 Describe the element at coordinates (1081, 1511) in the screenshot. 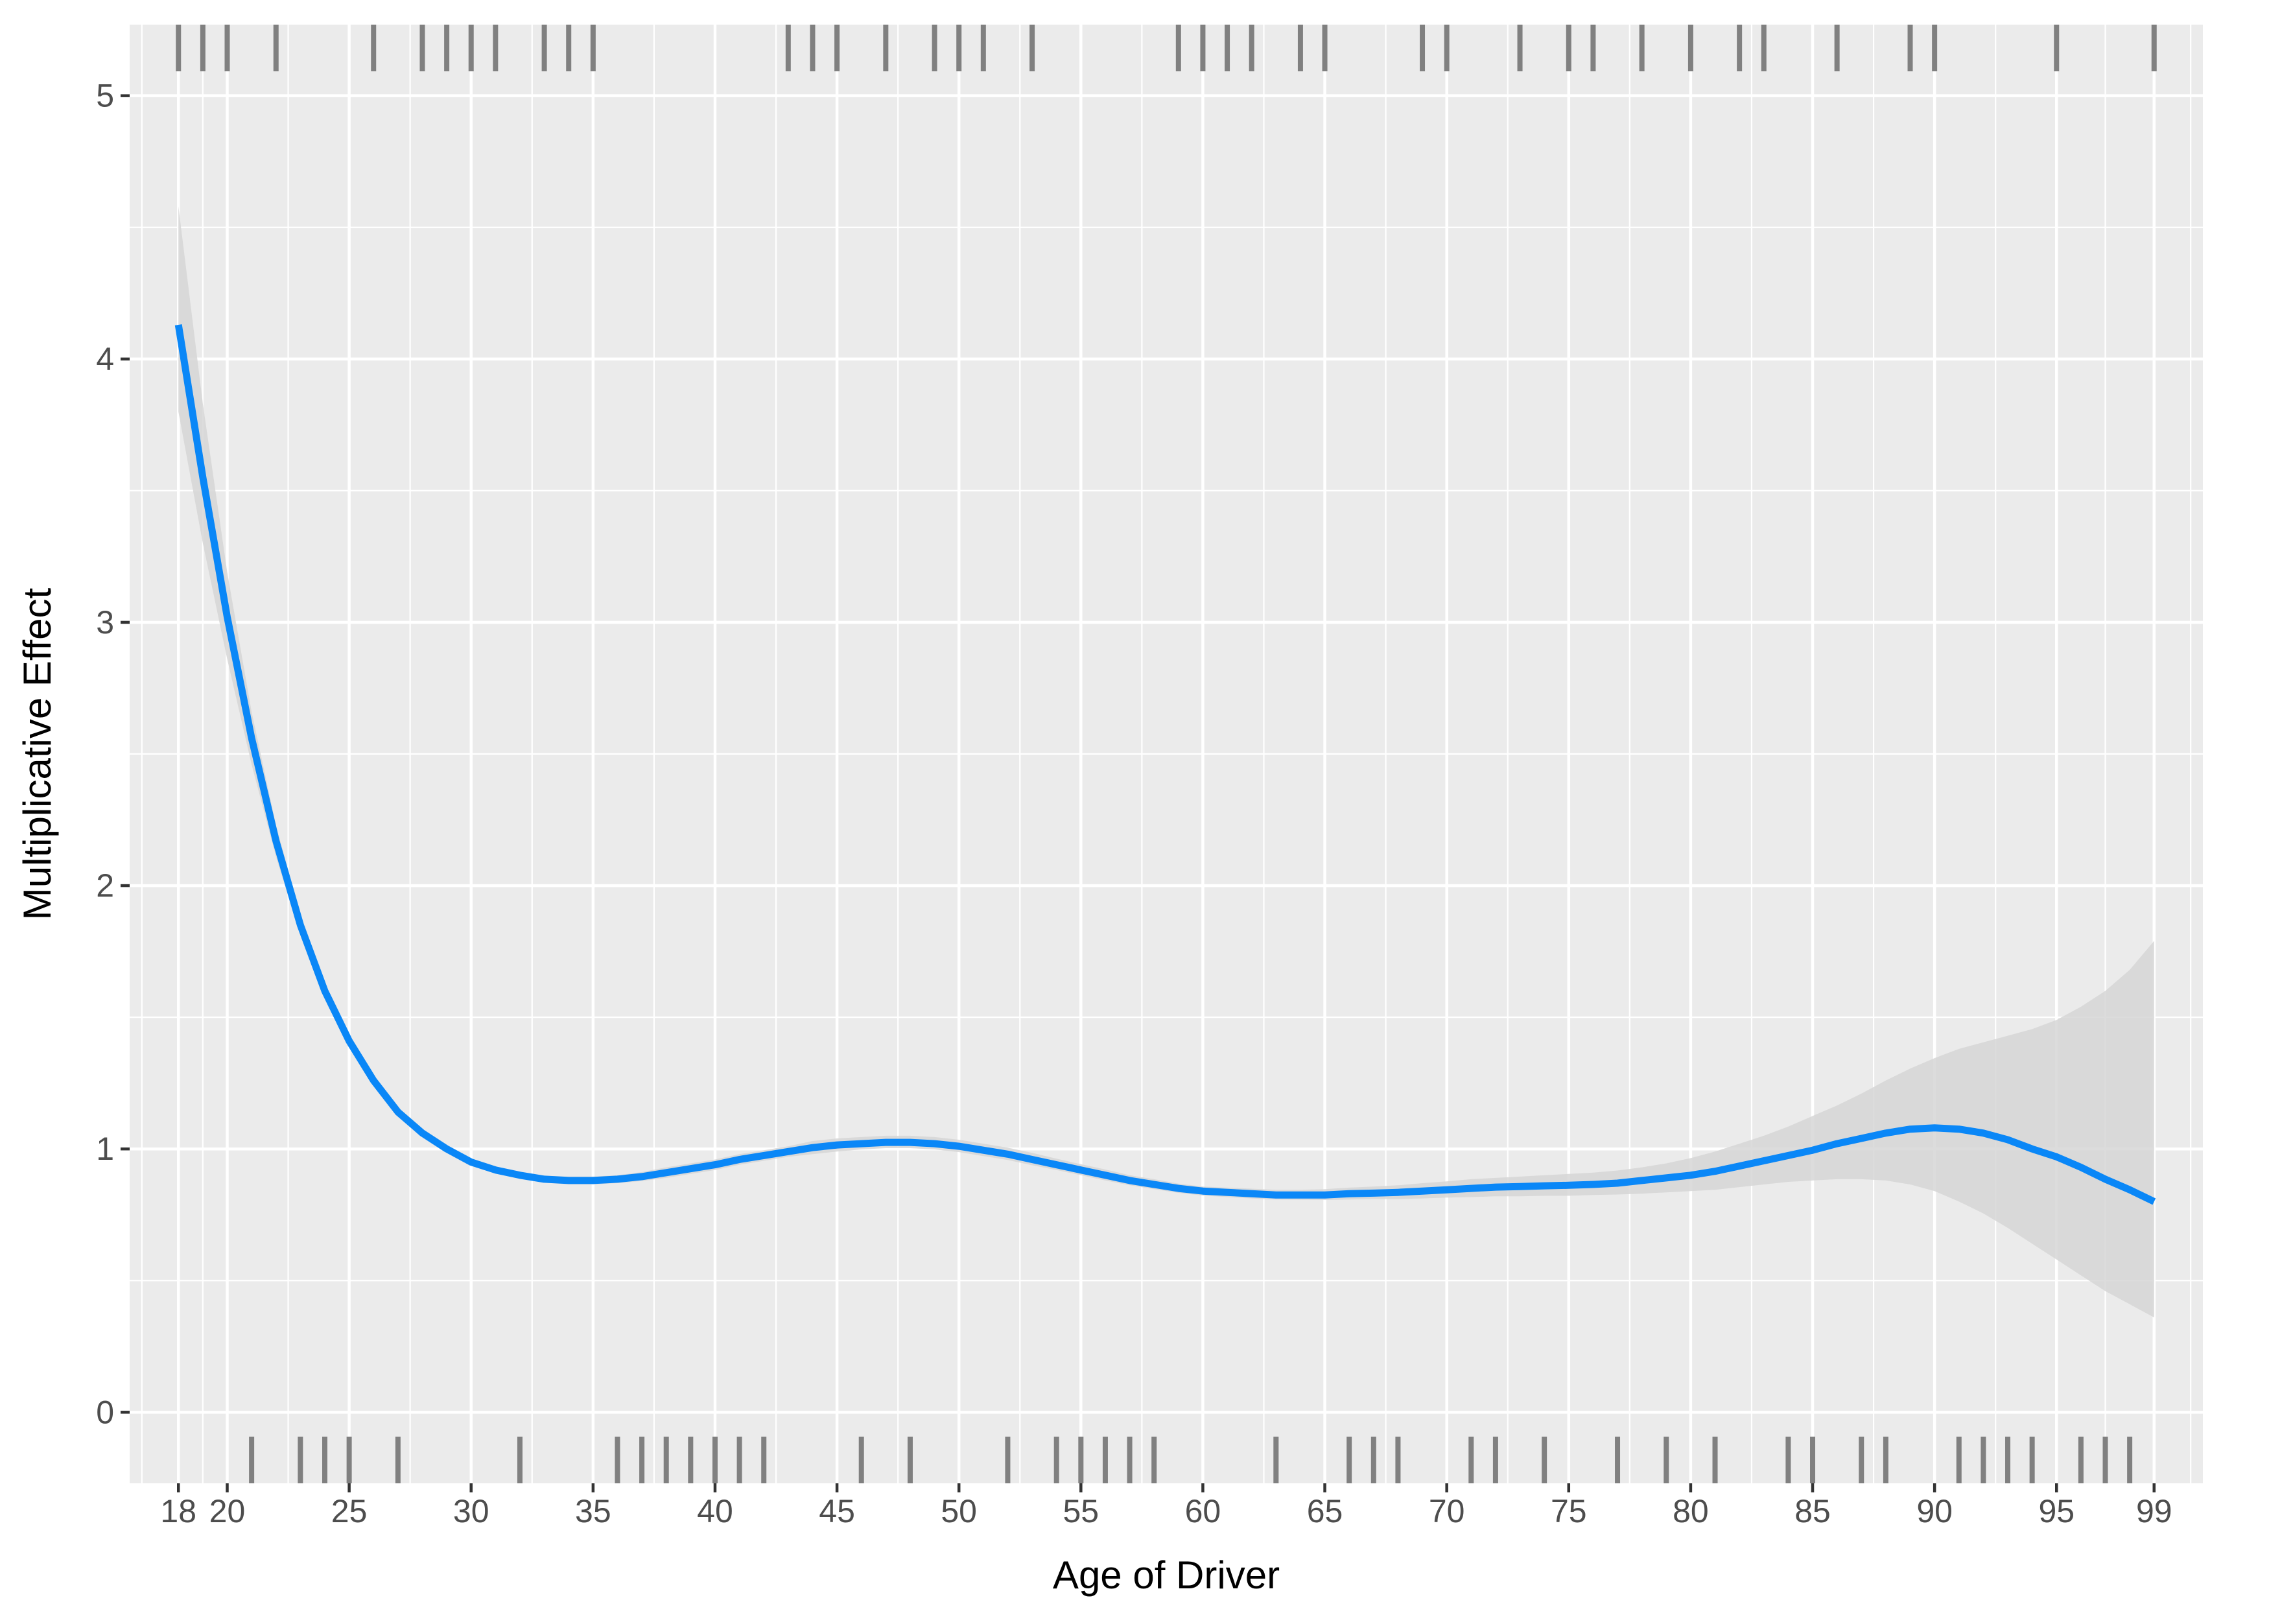

I see `x-tick-label: 55` at that location.